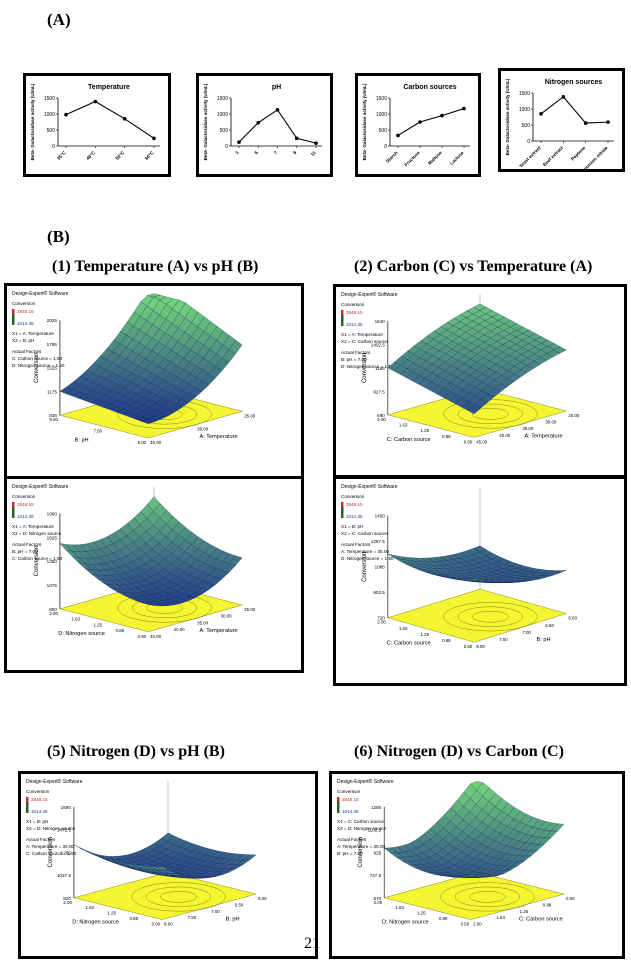 The height and width of the screenshot is (963, 631). Describe the element at coordinates (67, 902) in the screenshot. I see `x-tick-label: 2.00` at that location.